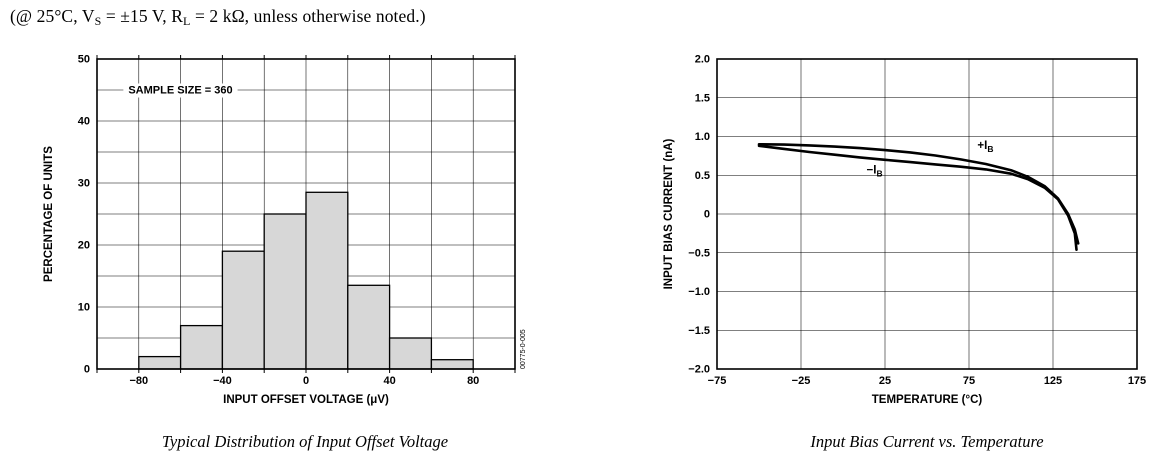 The height and width of the screenshot is (463, 1160). What do you see at coordinates (222, 381) in the screenshot?
I see `x-tick-label: −40` at bounding box center [222, 381].